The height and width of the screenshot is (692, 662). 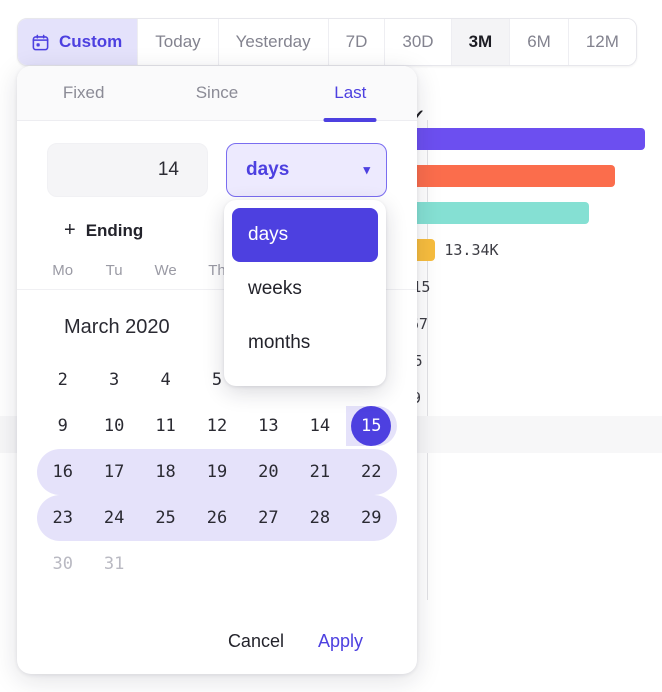 What do you see at coordinates (83, 92) in the screenshot?
I see `panel-tab-fixed: Fixed` at bounding box center [83, 92].